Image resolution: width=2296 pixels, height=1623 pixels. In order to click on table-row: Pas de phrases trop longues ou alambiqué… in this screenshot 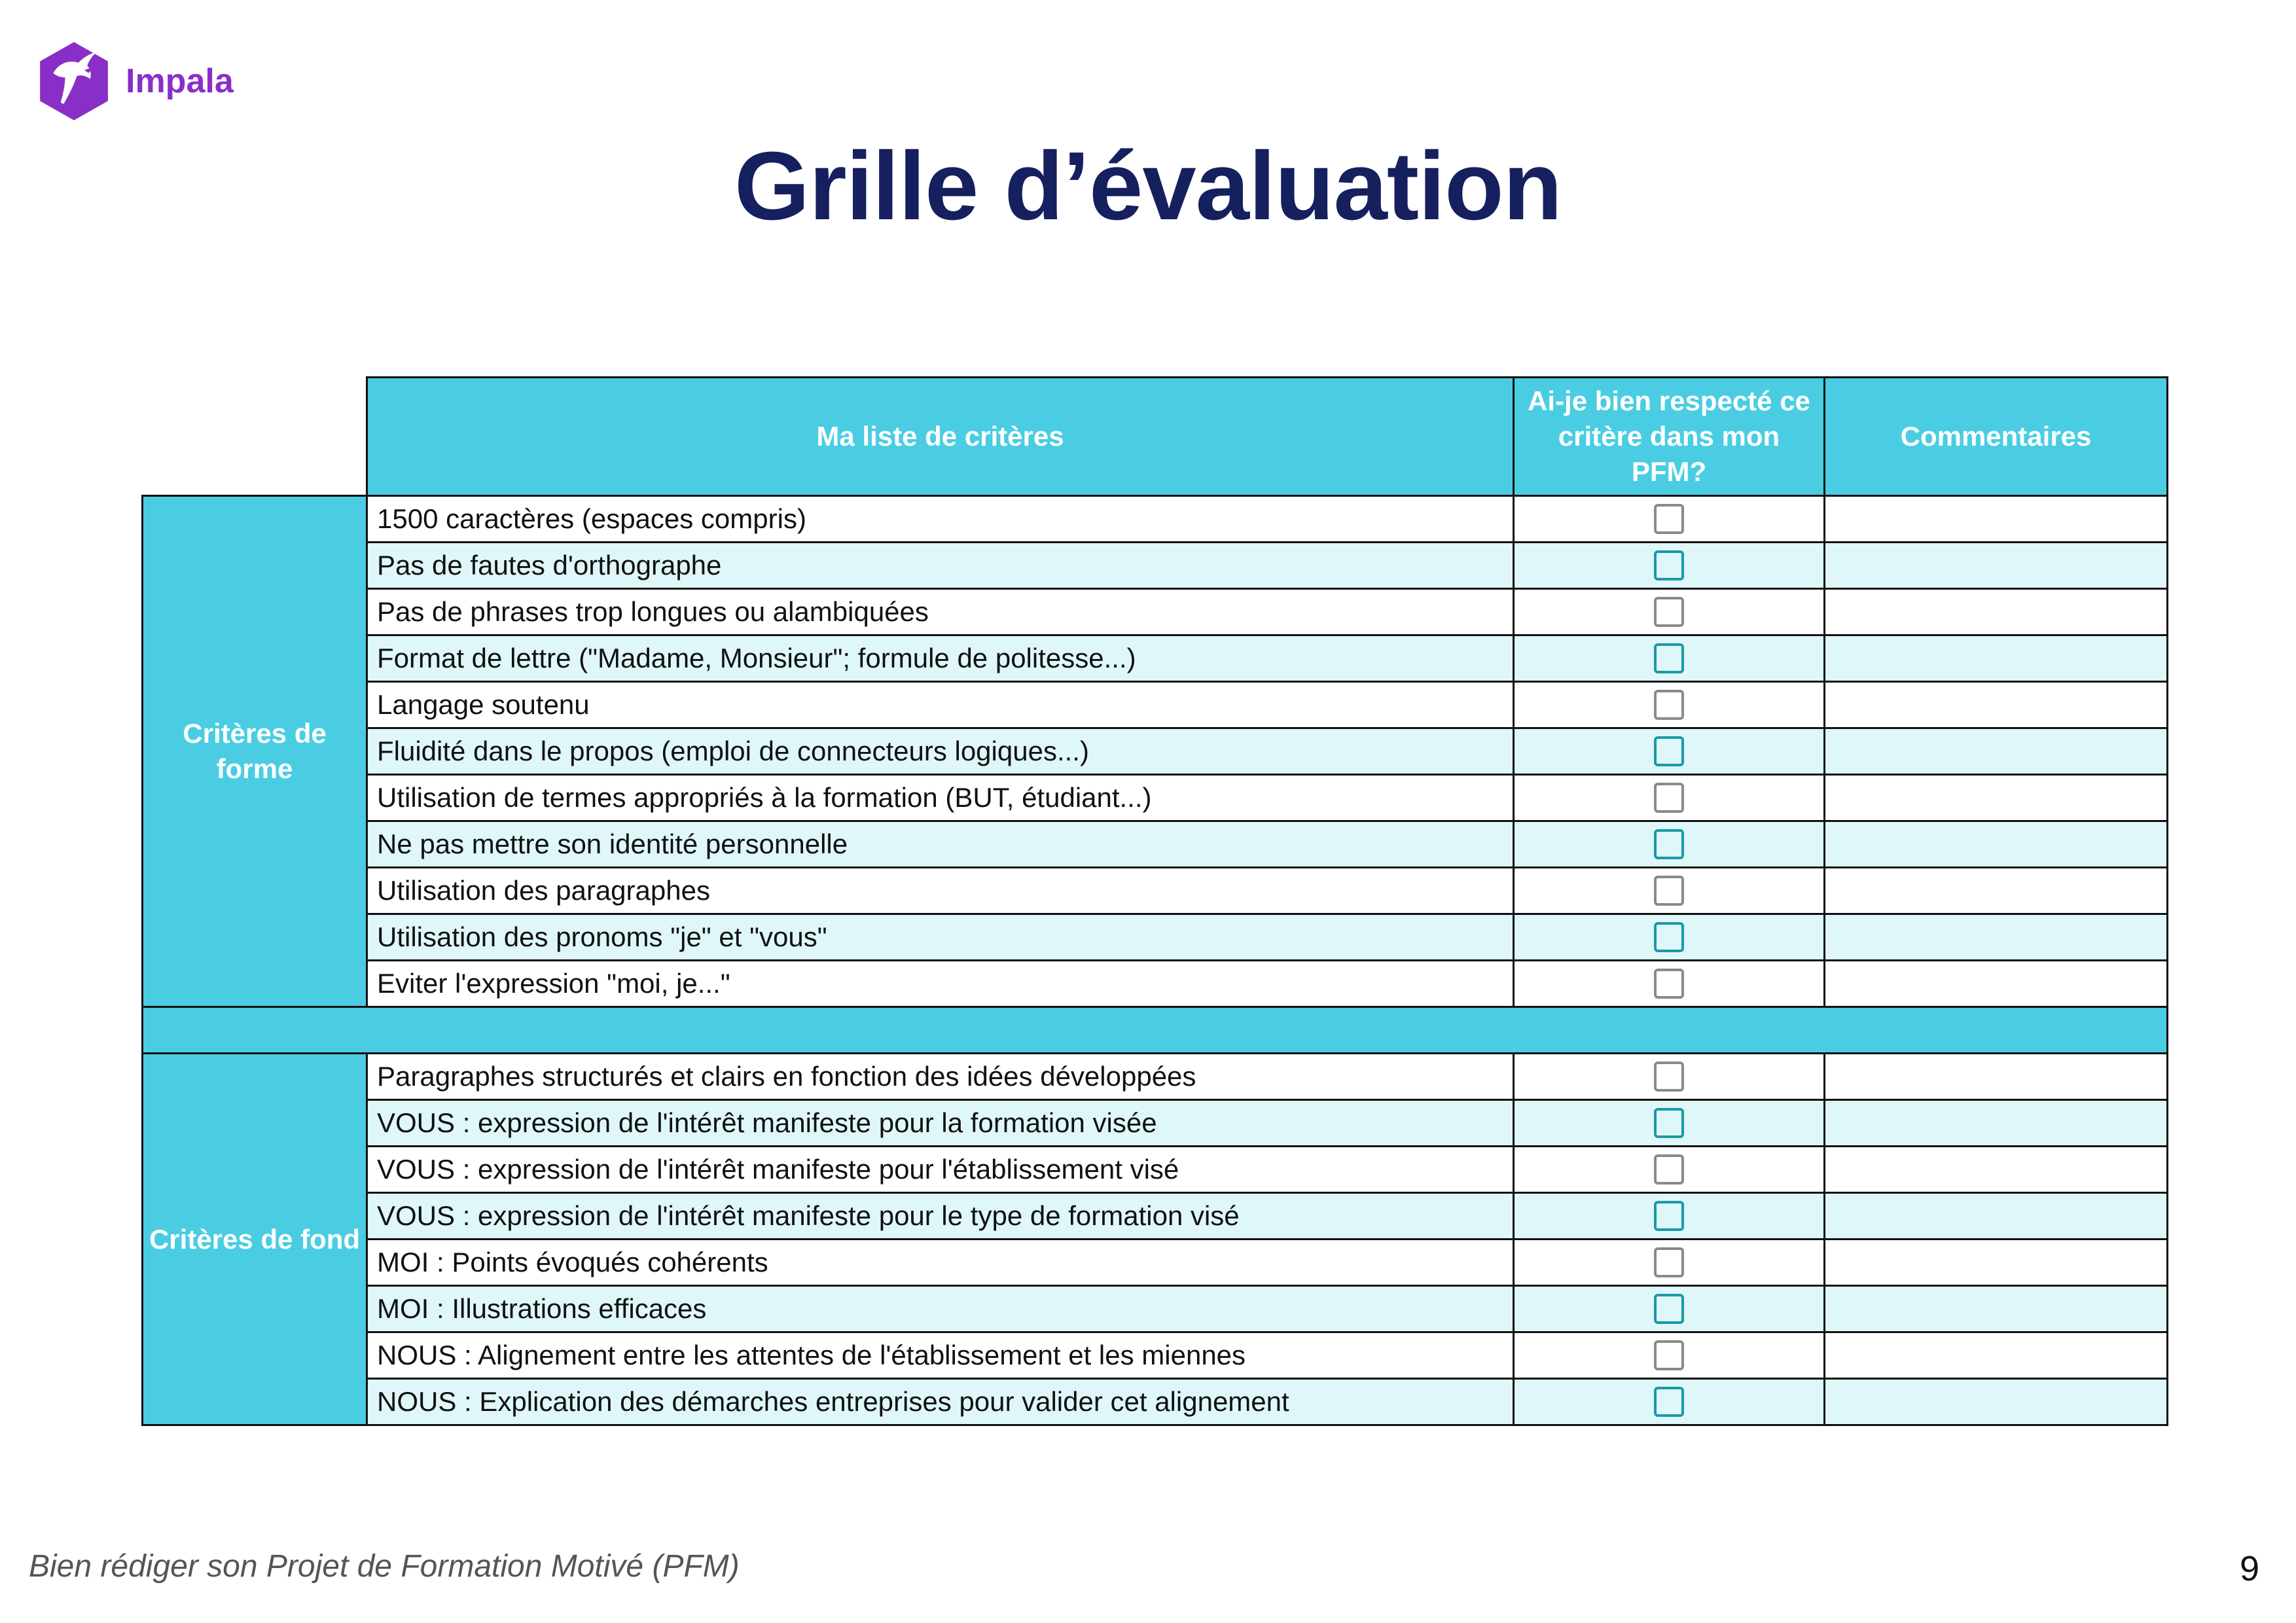, I will do `click(1155, 612)`.